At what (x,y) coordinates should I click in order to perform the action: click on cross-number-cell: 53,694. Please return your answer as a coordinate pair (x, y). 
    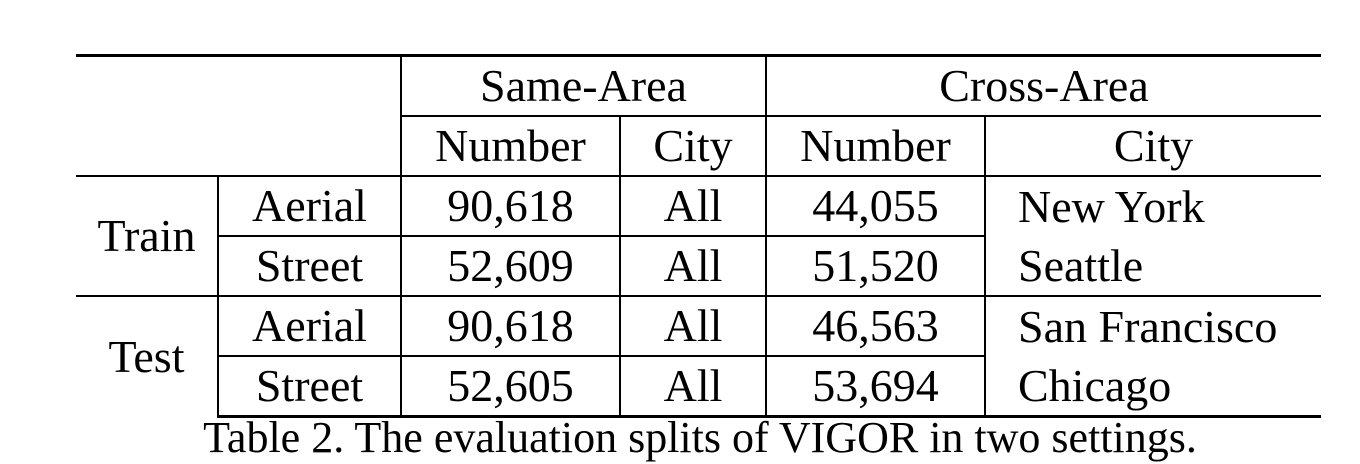
    Looking at the image, I should click on (876, 387).